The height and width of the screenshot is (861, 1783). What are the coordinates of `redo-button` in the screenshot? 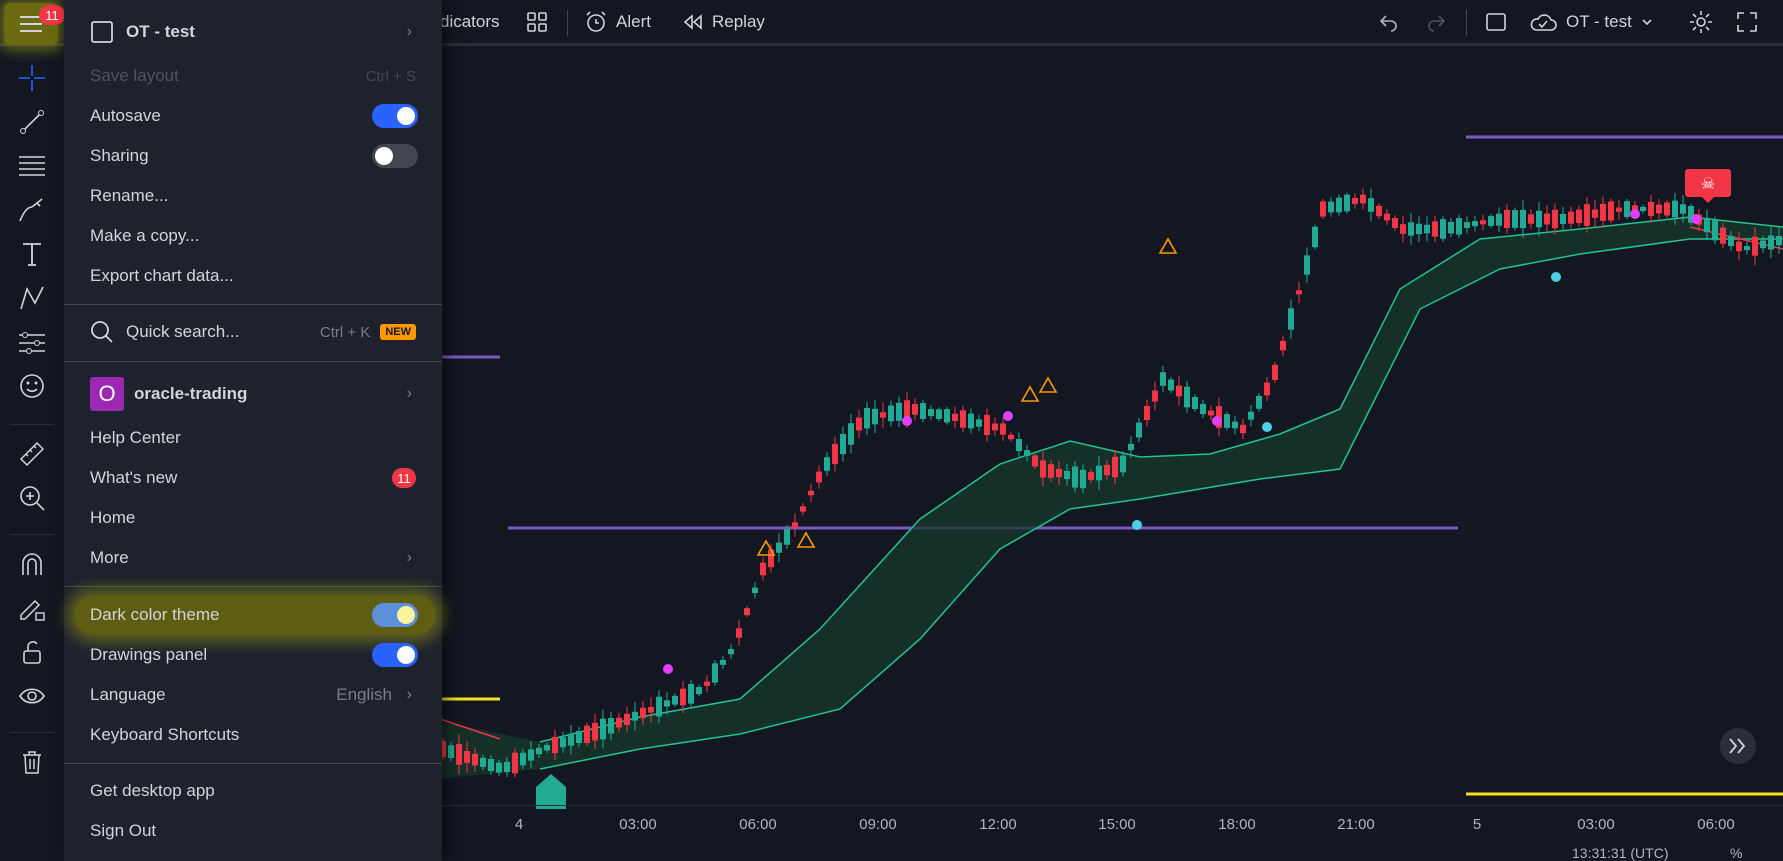 It's located at (1436, 22).